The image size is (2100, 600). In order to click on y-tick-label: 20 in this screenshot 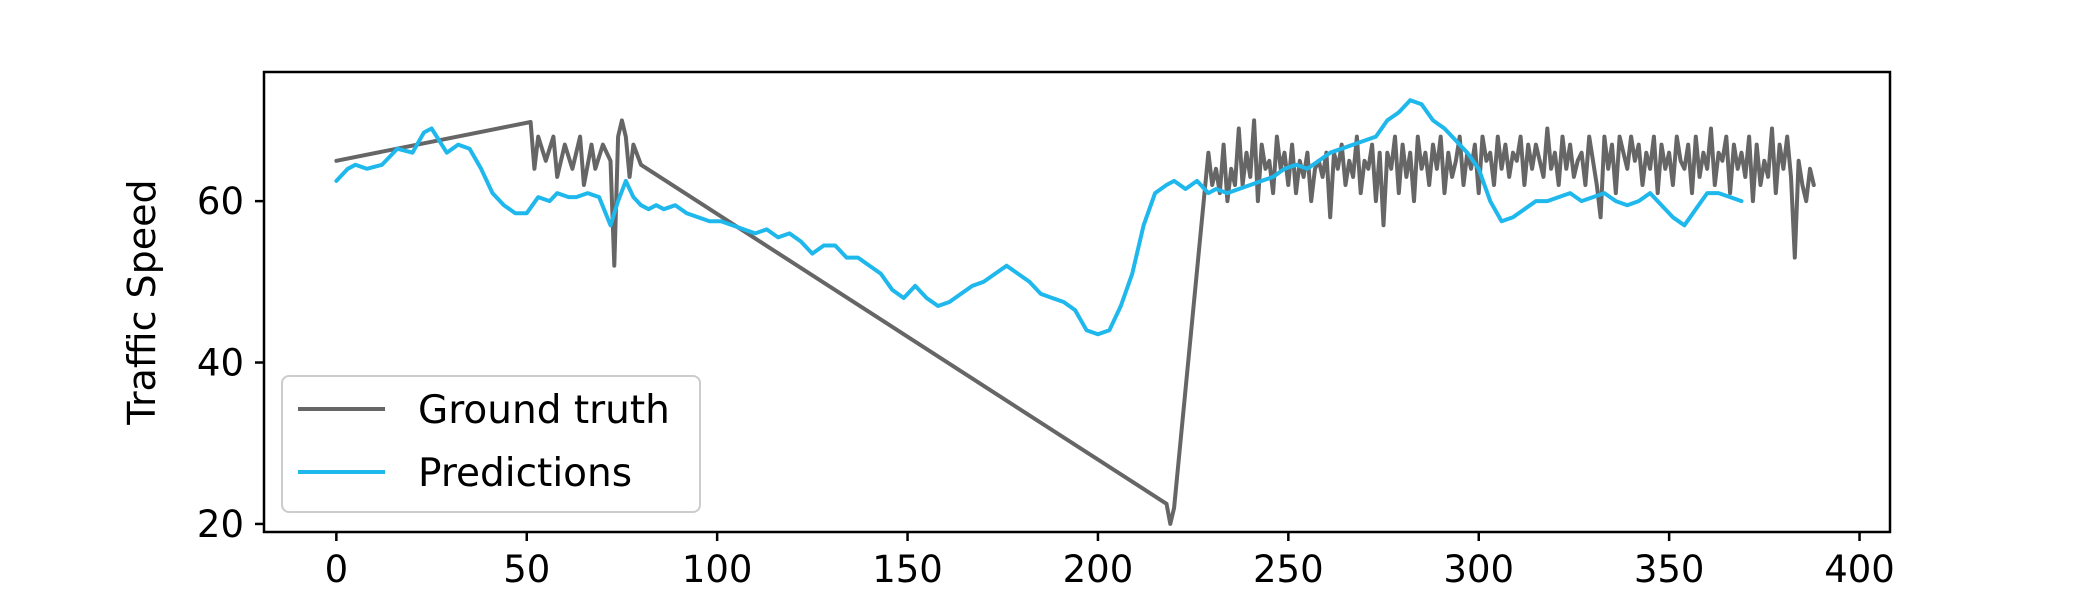, I will do `click(220, 524)`.